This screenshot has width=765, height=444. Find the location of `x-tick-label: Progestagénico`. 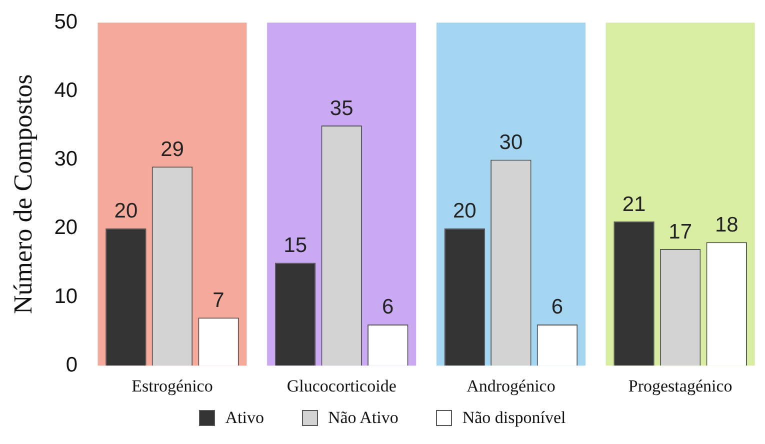

x-tick-label: Progestagénico is located at coordinates (680, 386).